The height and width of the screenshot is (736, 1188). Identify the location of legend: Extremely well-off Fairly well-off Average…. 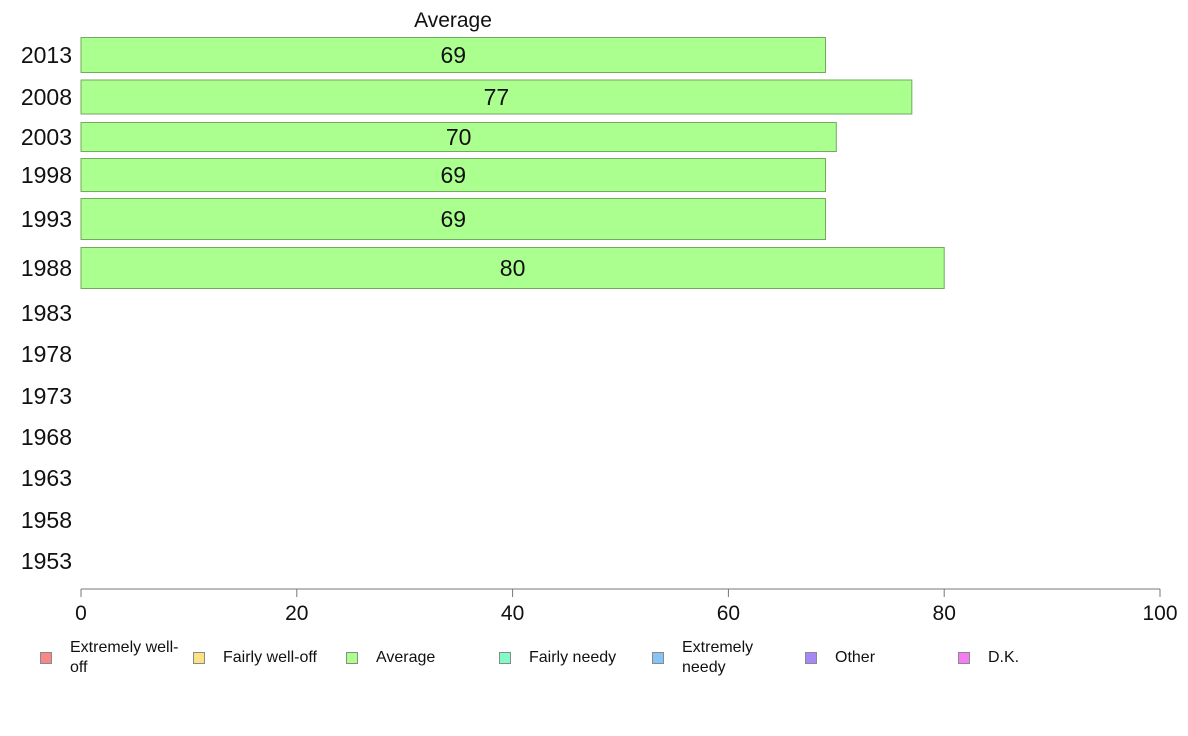
(594, 661).